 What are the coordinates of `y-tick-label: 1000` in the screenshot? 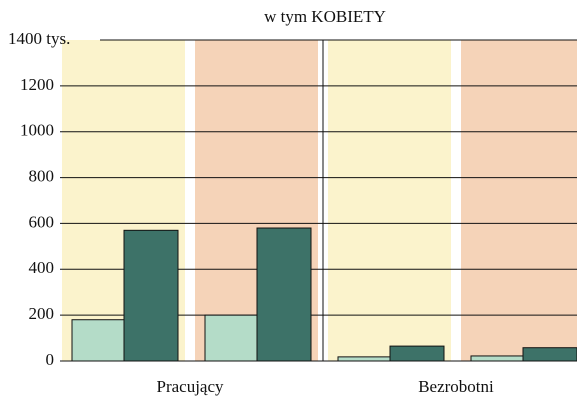 It's located at (37, 130).